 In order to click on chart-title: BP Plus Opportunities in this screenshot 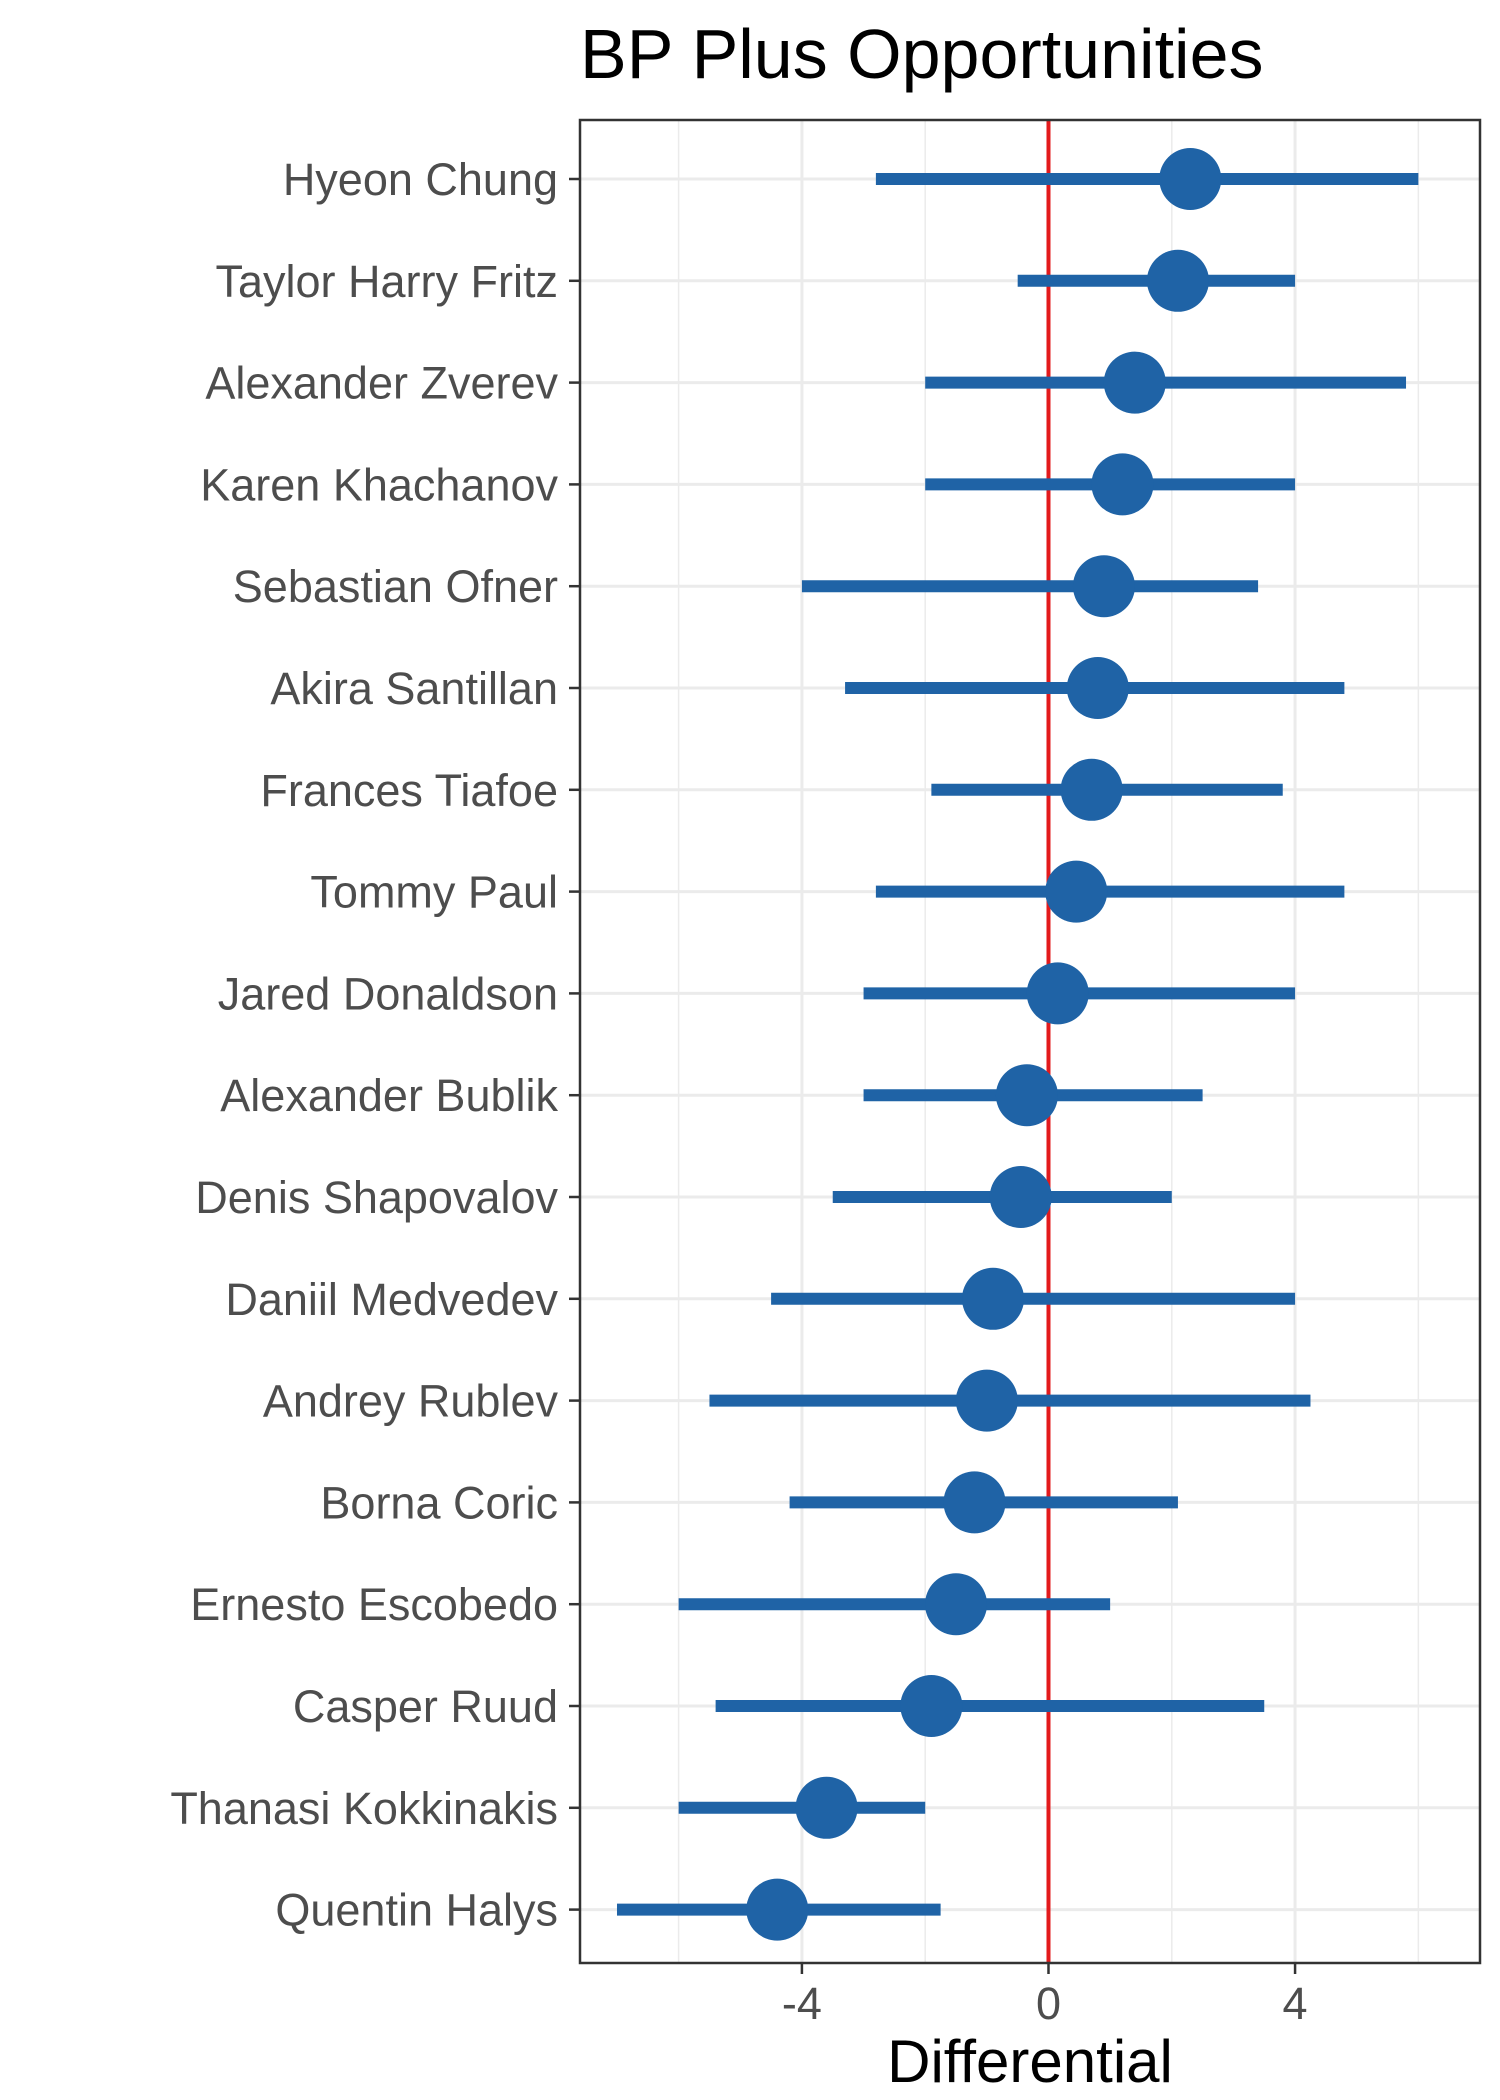, I will do `click(922, 54)`.